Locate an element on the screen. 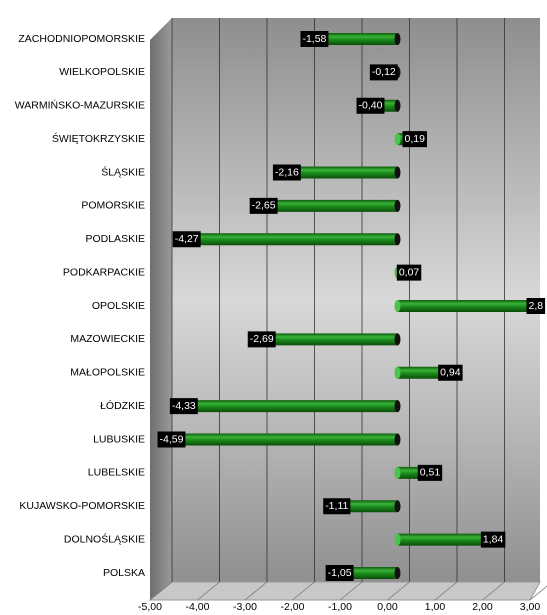  value-label: -2,69 is located at coordinates (262, 339).